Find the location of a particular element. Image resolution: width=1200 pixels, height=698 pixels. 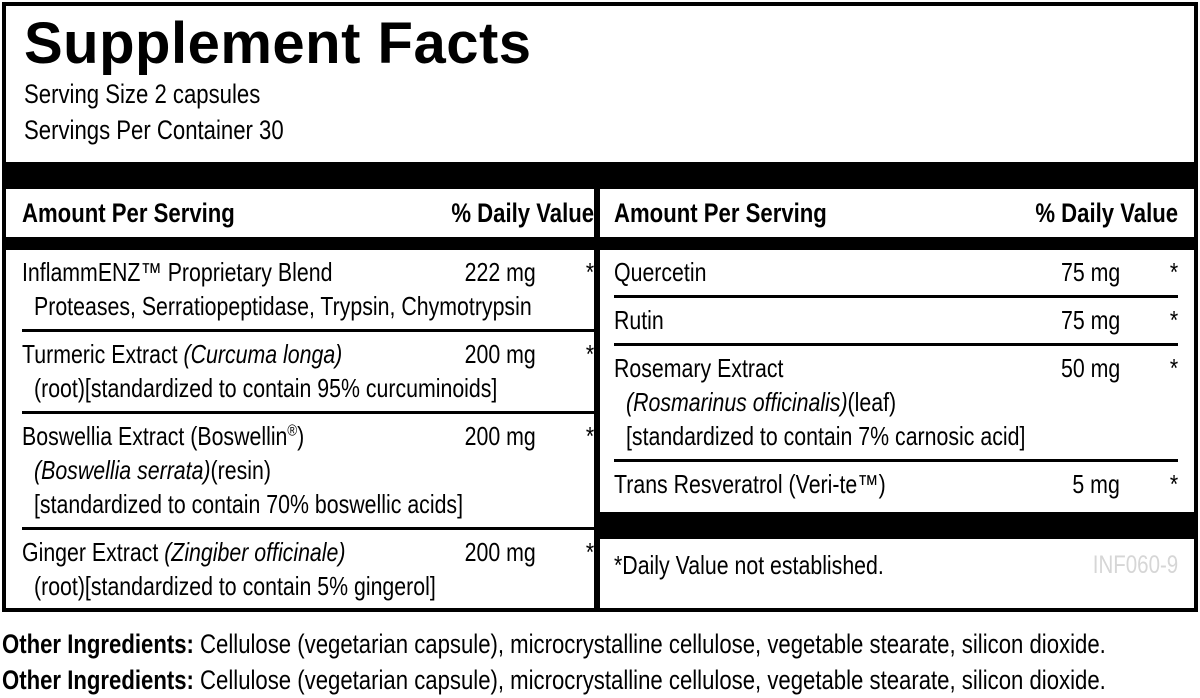

ingredient-name: Boswellia Extract (Boswellin®) is located at coordinates (163, 436).